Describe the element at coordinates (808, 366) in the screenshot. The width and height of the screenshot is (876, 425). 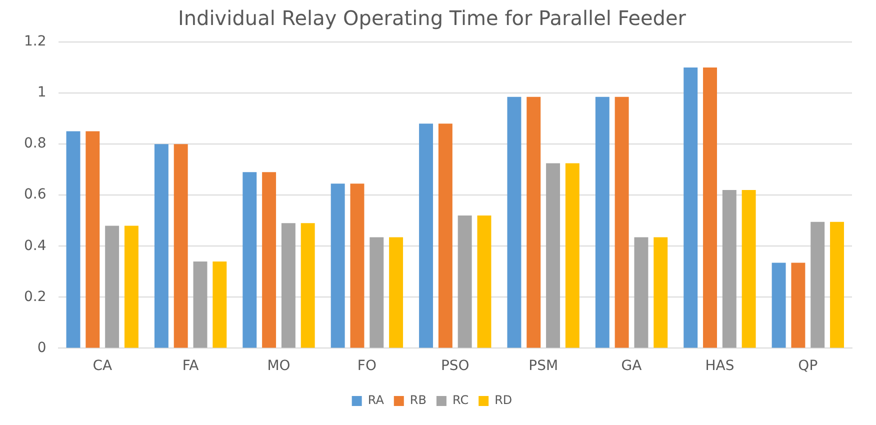
I see `x-tick-label: QP` at that location.